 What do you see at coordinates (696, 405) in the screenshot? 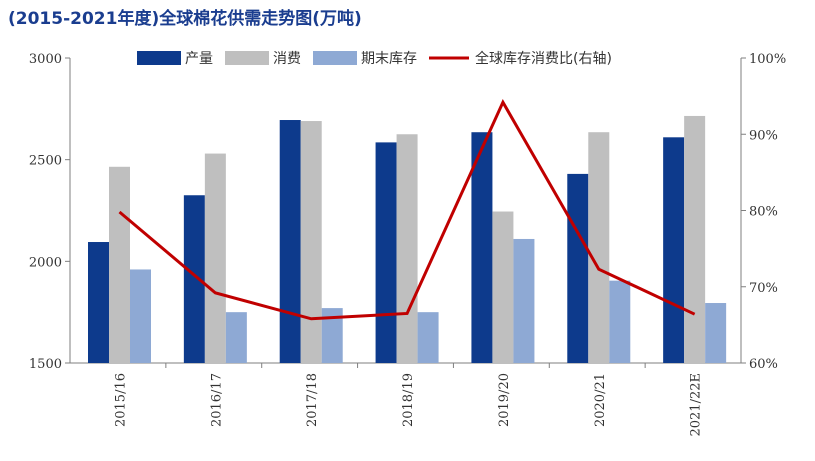
I see `x-tick-label: 2021/22E` at bounding box center [696, 405].